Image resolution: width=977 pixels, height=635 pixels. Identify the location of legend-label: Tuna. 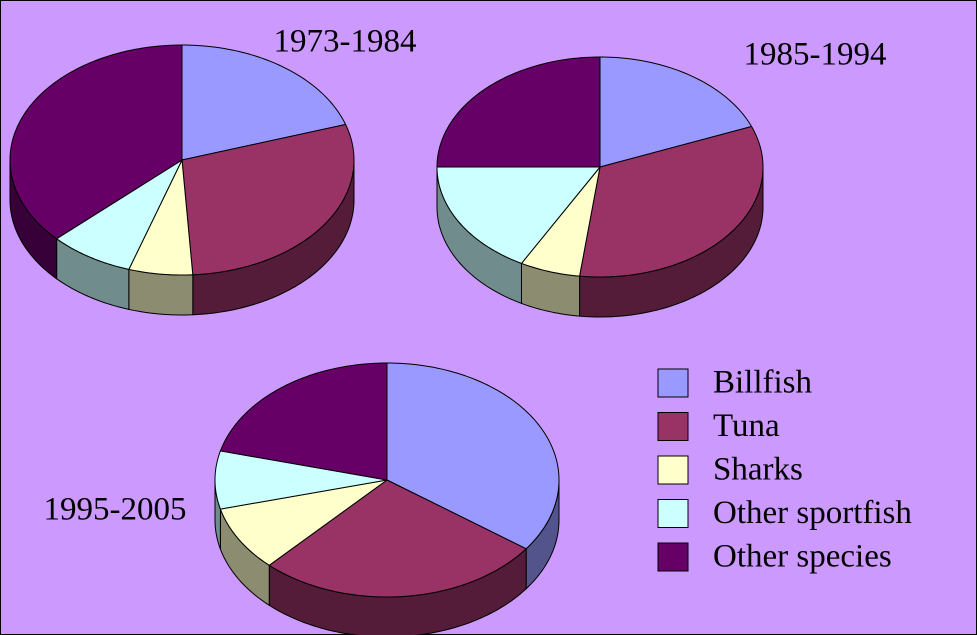
(746, 426).